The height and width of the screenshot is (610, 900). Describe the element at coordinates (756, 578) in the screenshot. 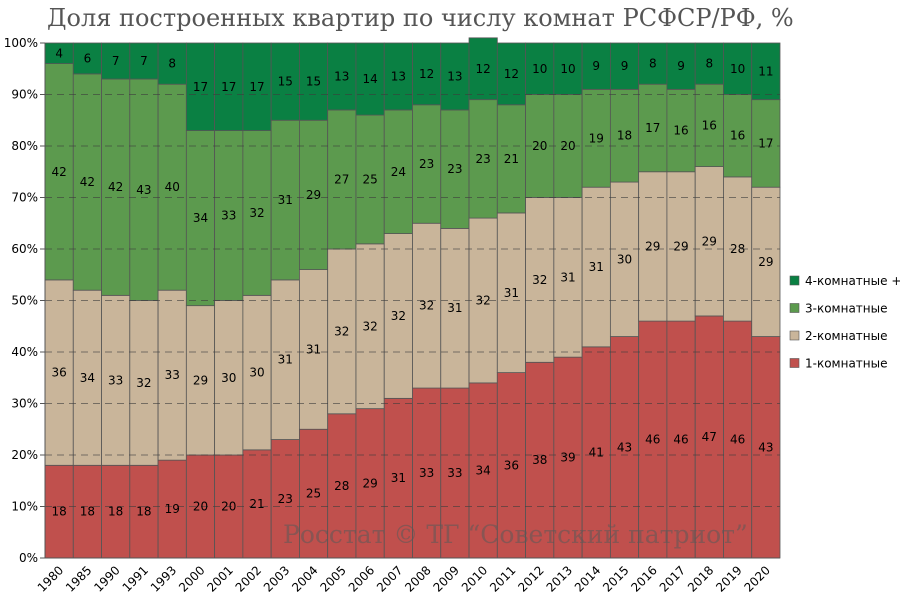

I see `x-tick-label: 2020` at that location.